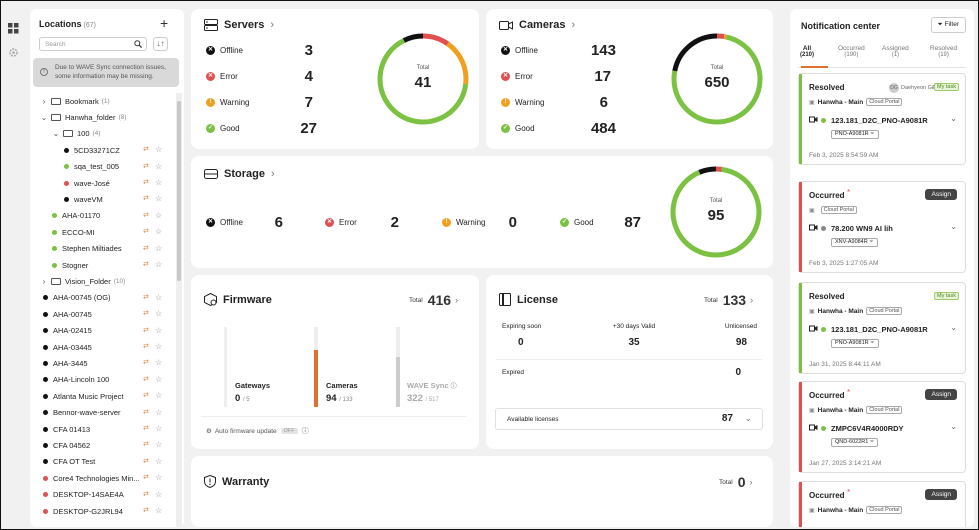 Image resolution: width=979 pixels, height=530 pixels. I want to click on servers-title: Servers ›, so click(239, 25).